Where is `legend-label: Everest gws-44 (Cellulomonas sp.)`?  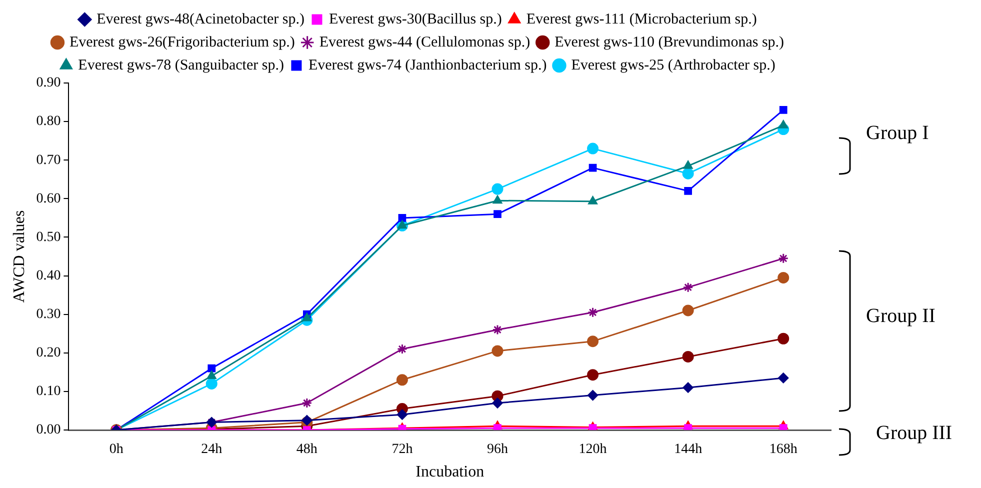 legend-label: Everest gws-44 (Cellulomonas sp.) is located at coordinates (424, 42).